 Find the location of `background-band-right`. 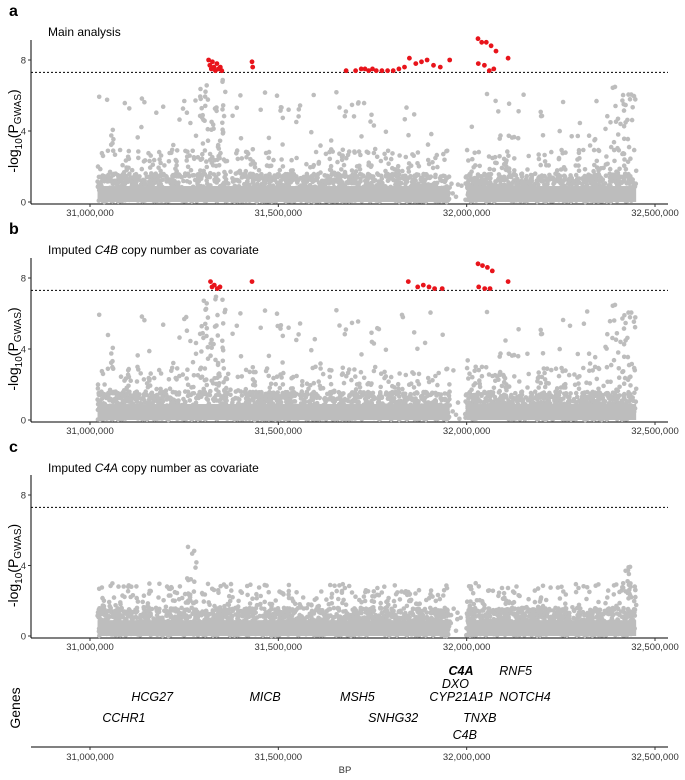

background-band-right is located at coordinates (551, 194).